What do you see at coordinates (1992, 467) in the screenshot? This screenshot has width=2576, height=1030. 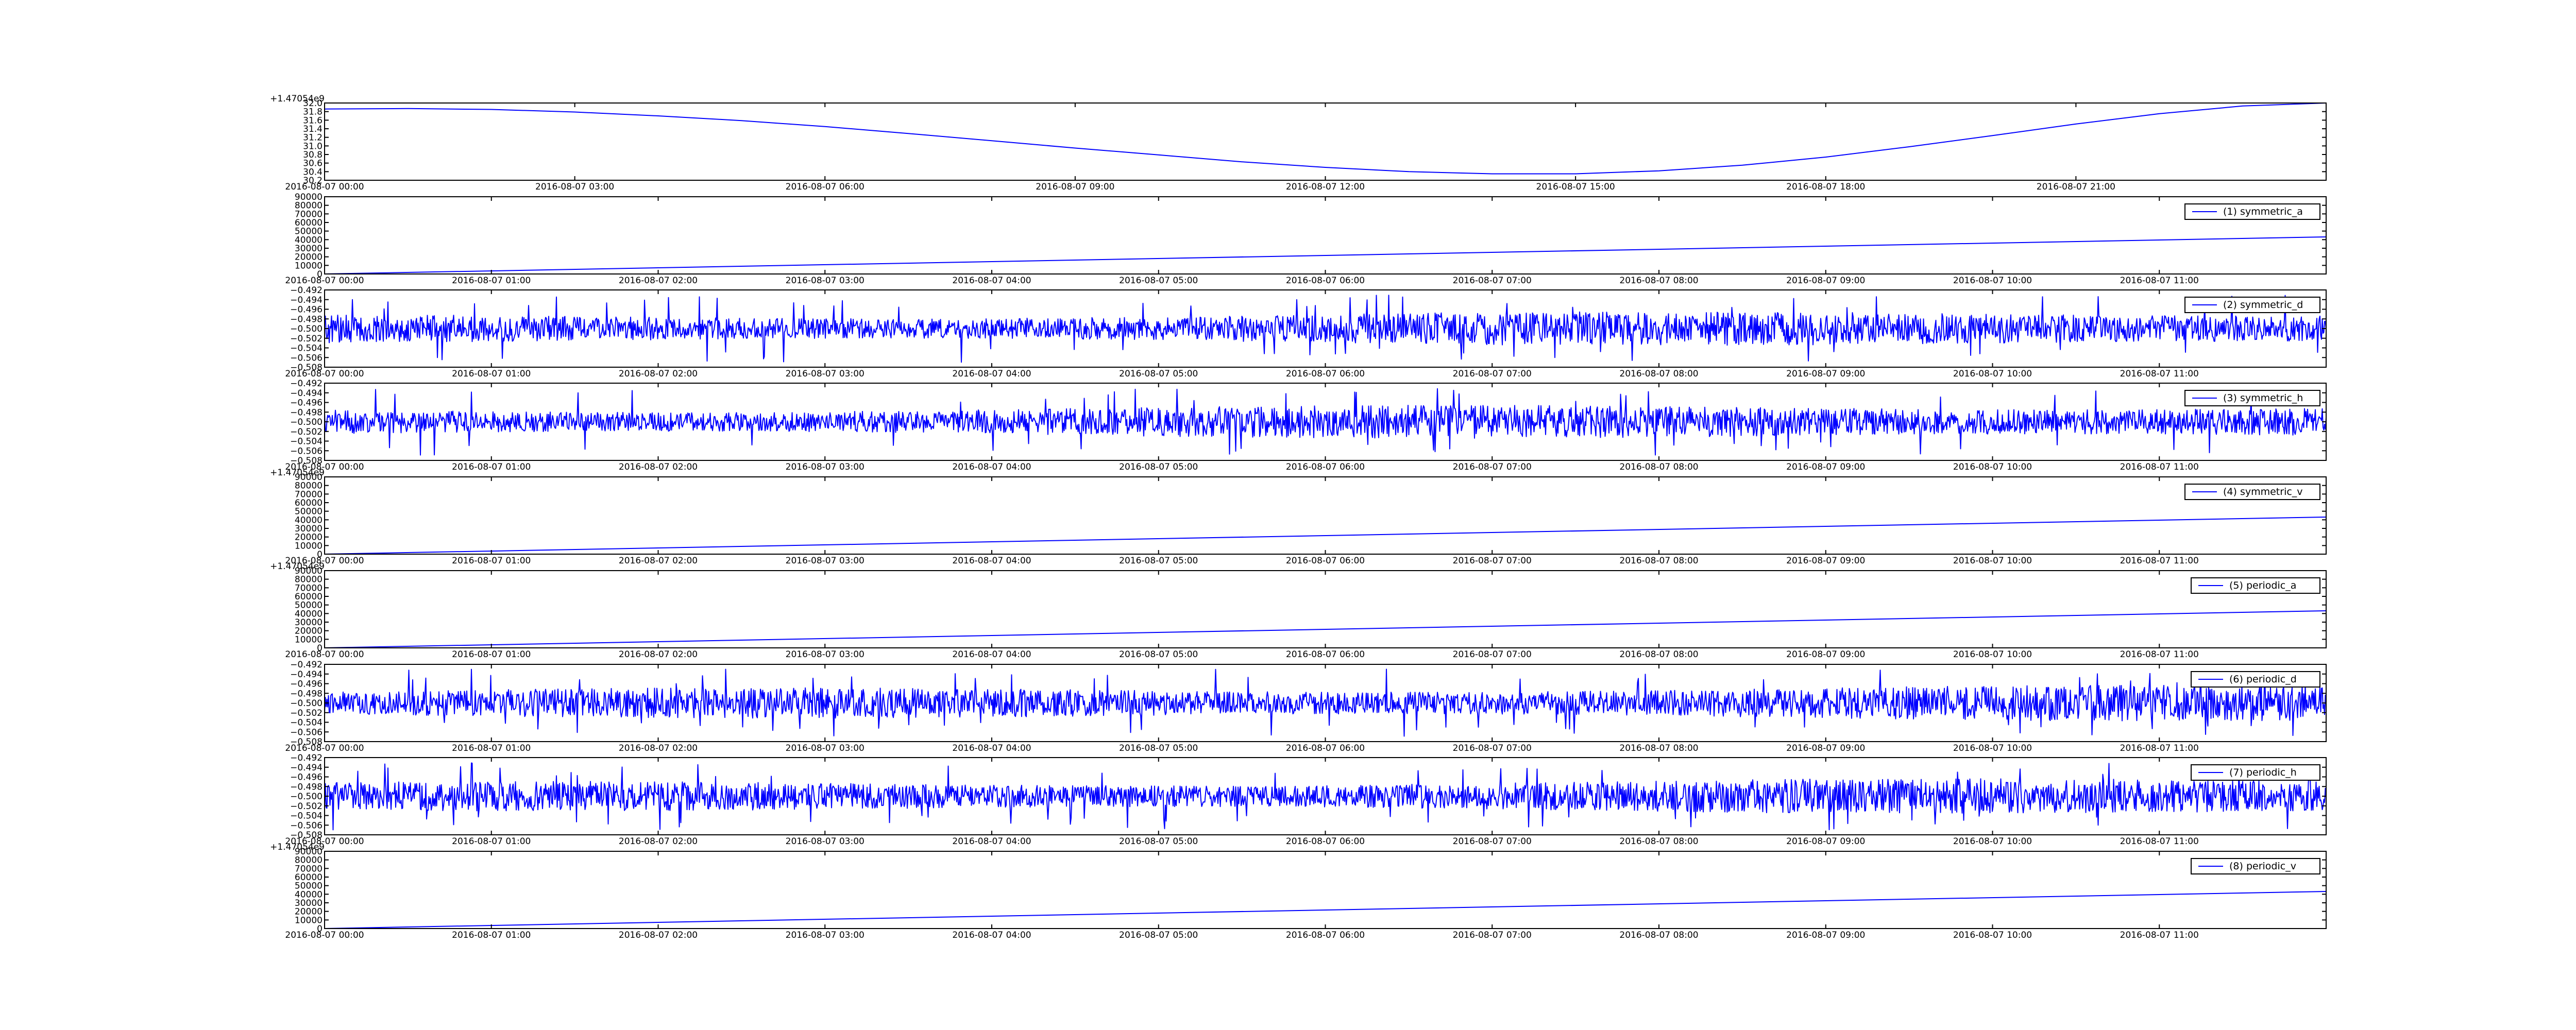 I see `x-tick-label: 2016-08-07 10:00` at bounding box center [1992, 467].